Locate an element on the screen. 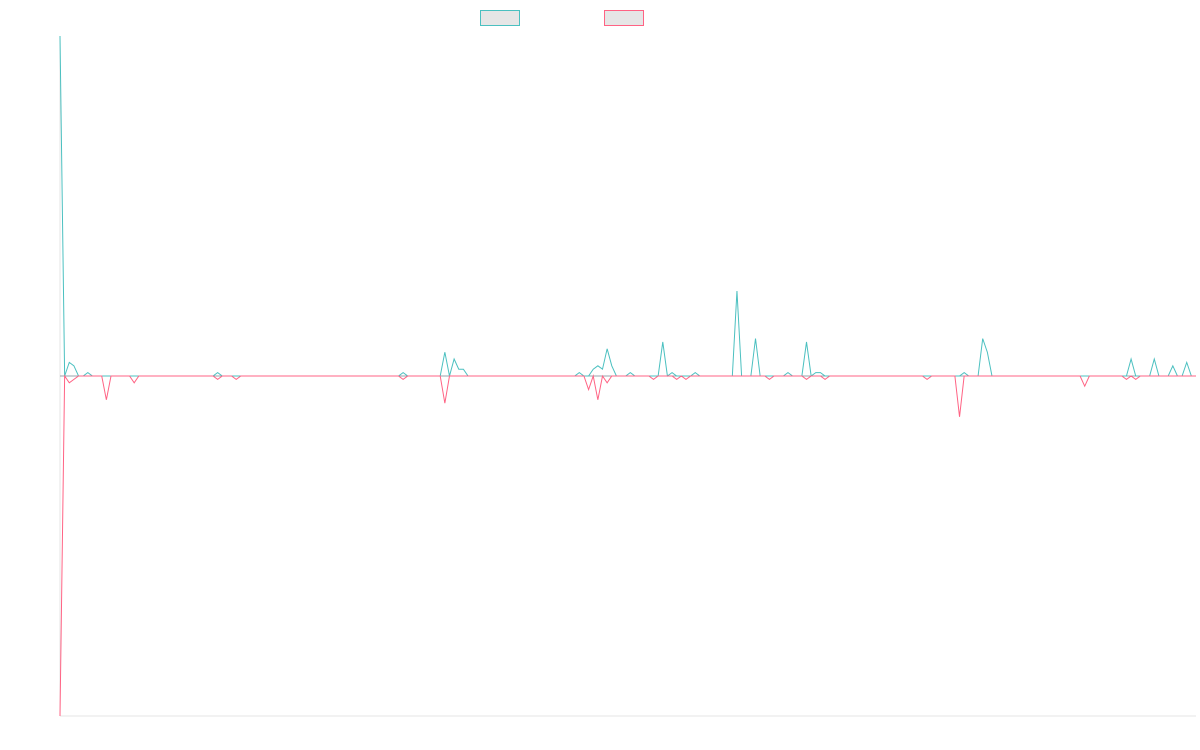 Image resolution: width=1200 pixels, height=750 pixels. chart-legend is located at coordinates (563, 18).